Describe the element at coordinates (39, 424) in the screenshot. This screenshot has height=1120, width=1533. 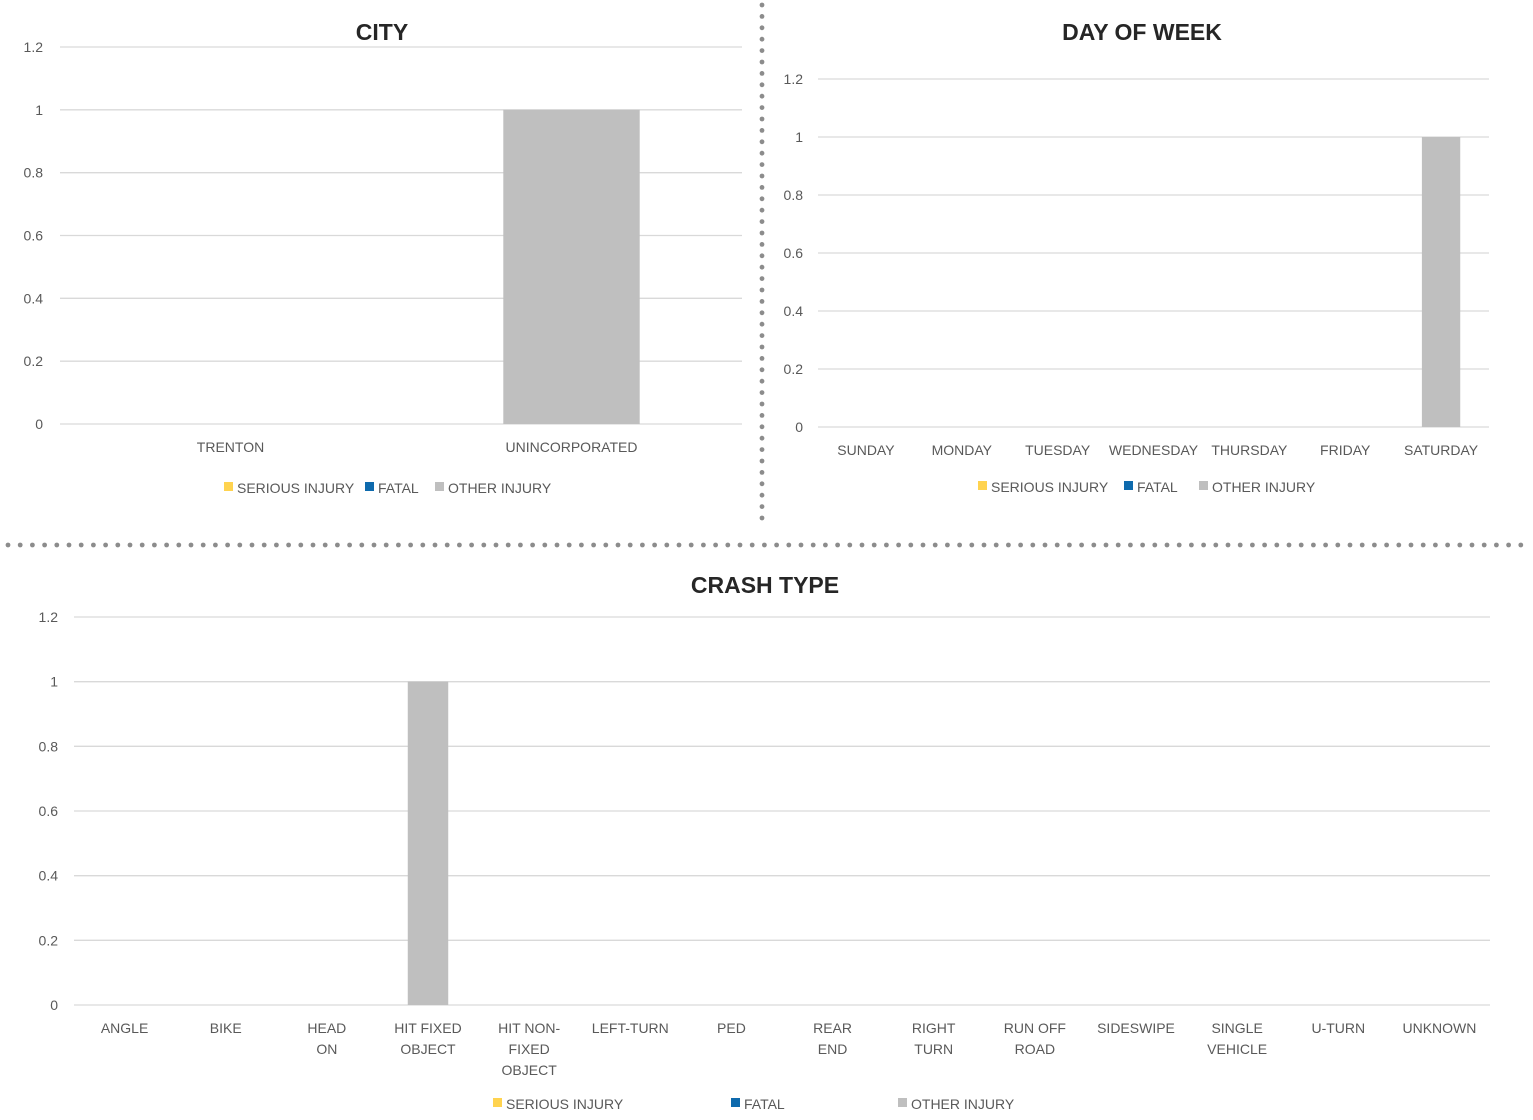
I see `y-tick-label: 0` at that location.